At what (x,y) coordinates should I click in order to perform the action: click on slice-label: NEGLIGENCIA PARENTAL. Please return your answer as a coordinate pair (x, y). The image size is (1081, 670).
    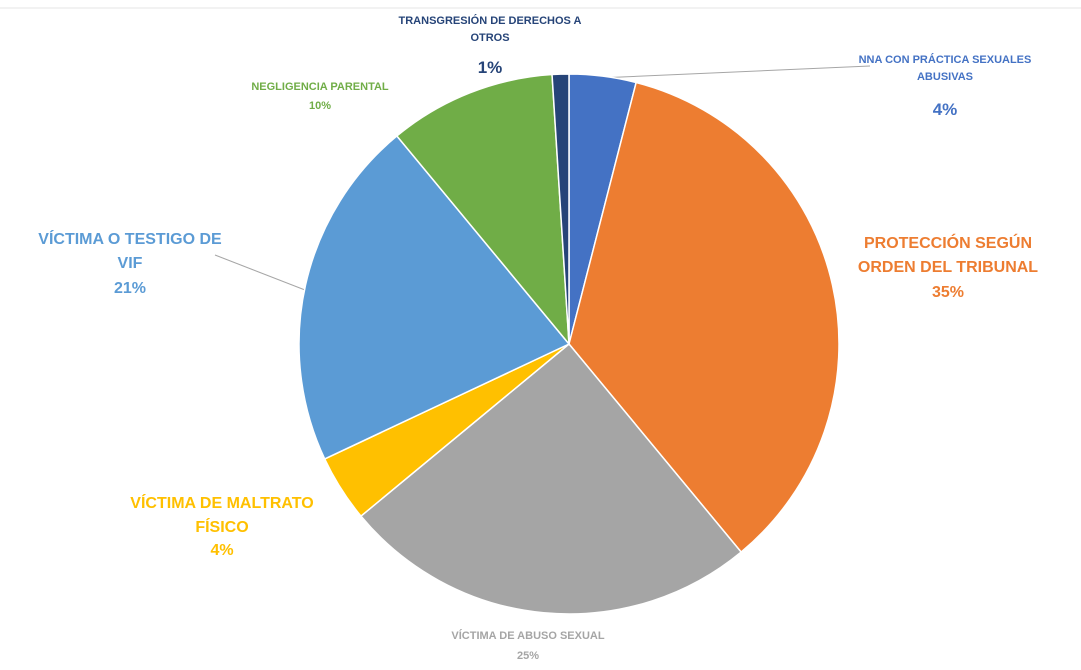
    Looking at the image, I should click on (320, 87).